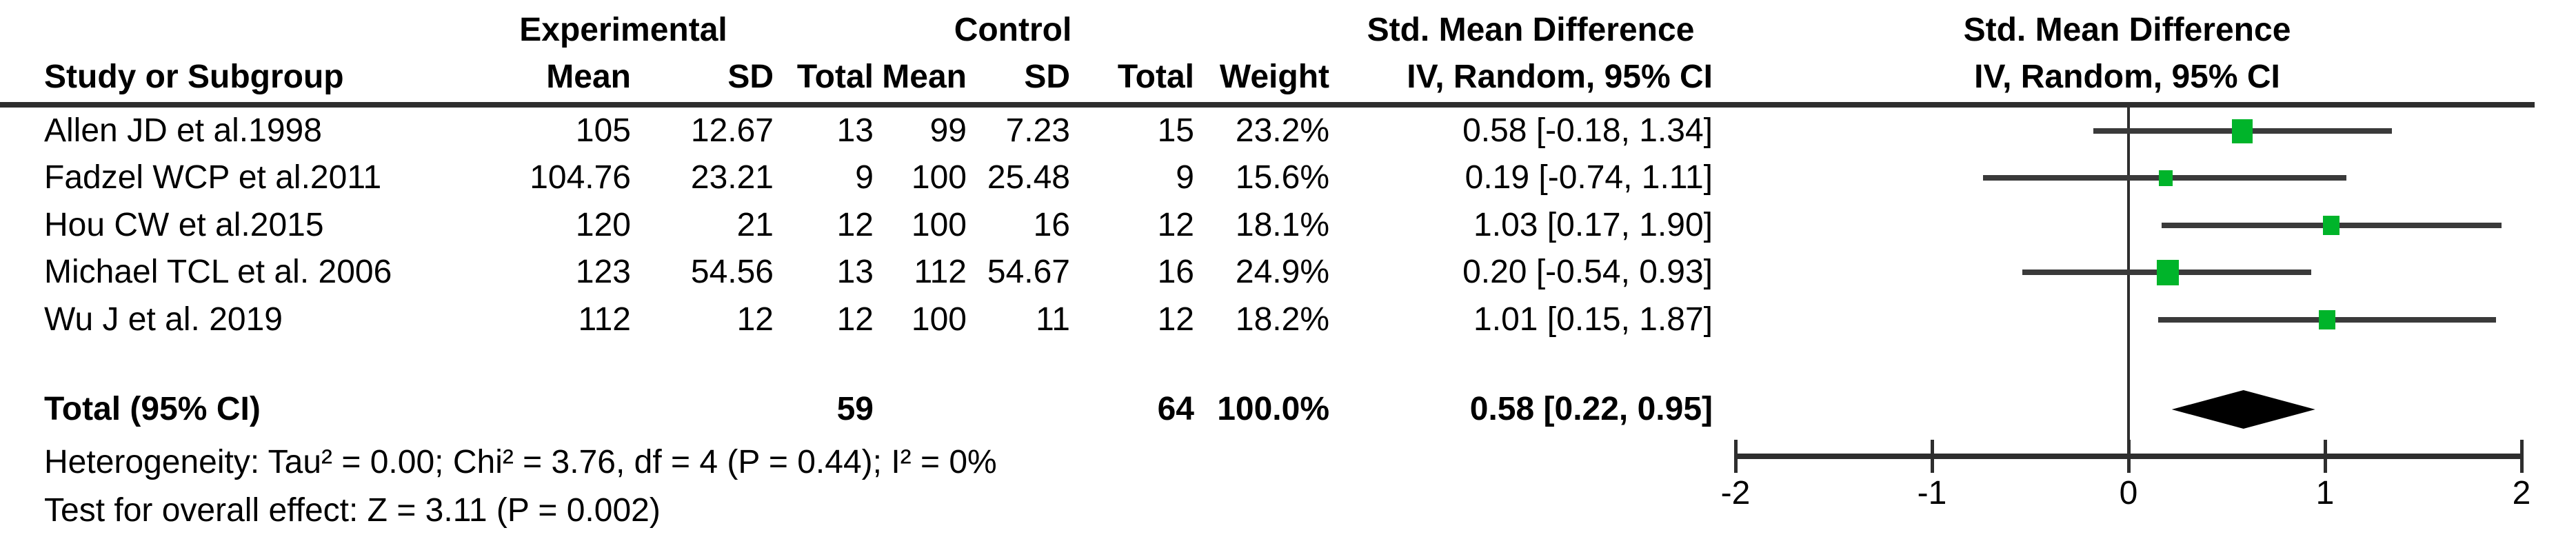 This screenshot has width=2576, height=559. I want to click on total-smd-ci: 0.58 [0.22, 0.95], so click(1591, 409).